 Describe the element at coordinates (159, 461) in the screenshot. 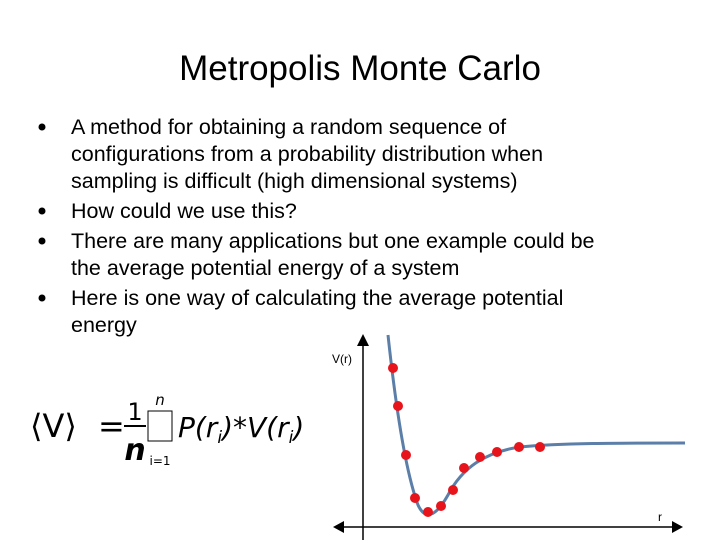

I see `sum-lower: i=1` at that location.